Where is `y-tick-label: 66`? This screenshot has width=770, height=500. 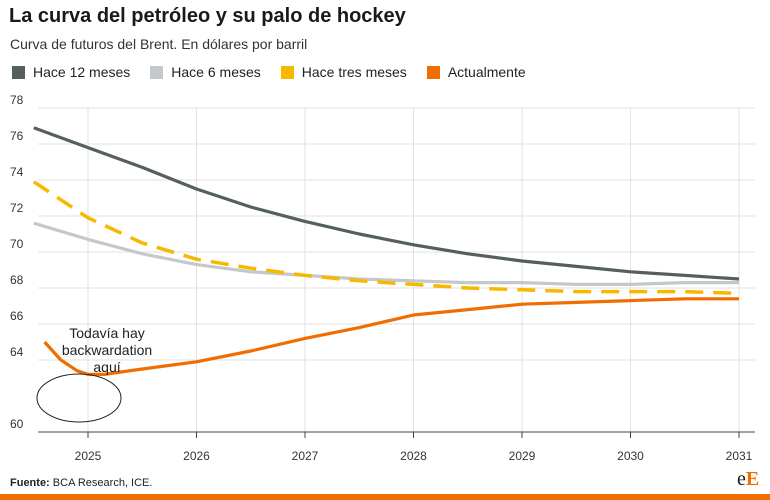
y-tick-label: 66 is located at coordinates (17, 316).